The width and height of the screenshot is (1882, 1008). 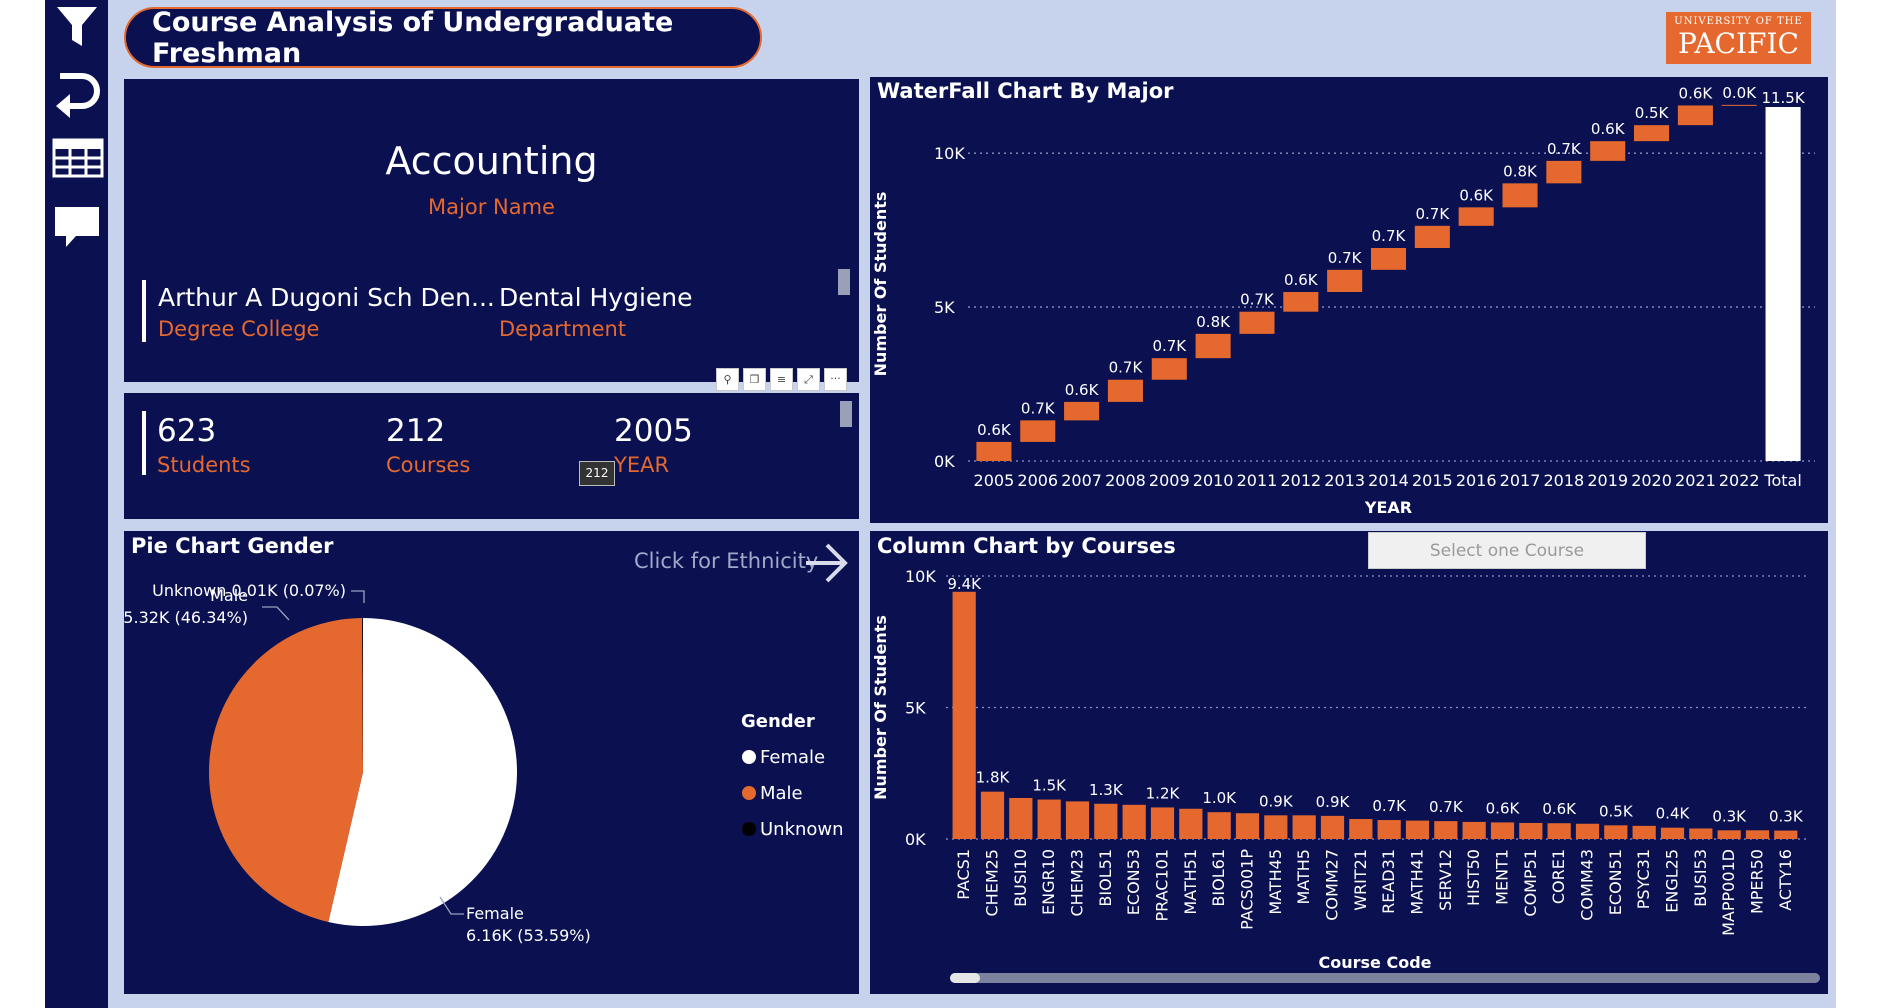 I want to click on legend-item-unknown: Unknown, so click(x=793, y=829).